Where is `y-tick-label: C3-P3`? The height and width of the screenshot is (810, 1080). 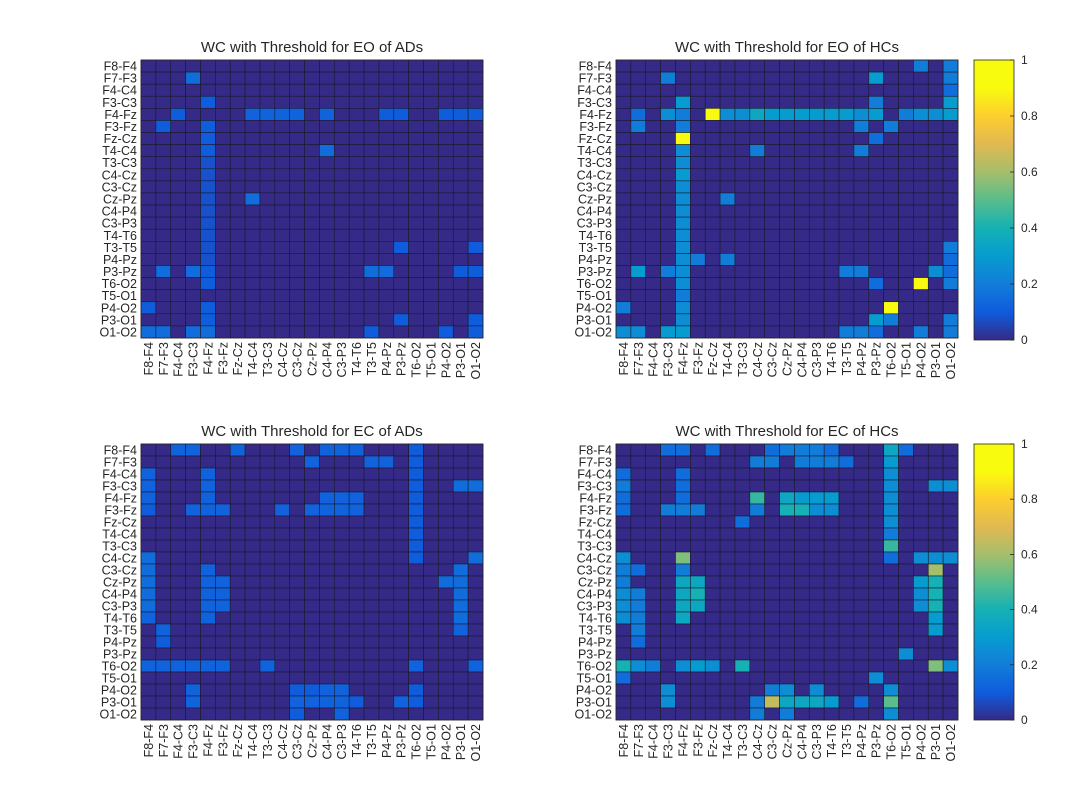
y-tick-label: C3-P3 is located at coordinates (594, 224).